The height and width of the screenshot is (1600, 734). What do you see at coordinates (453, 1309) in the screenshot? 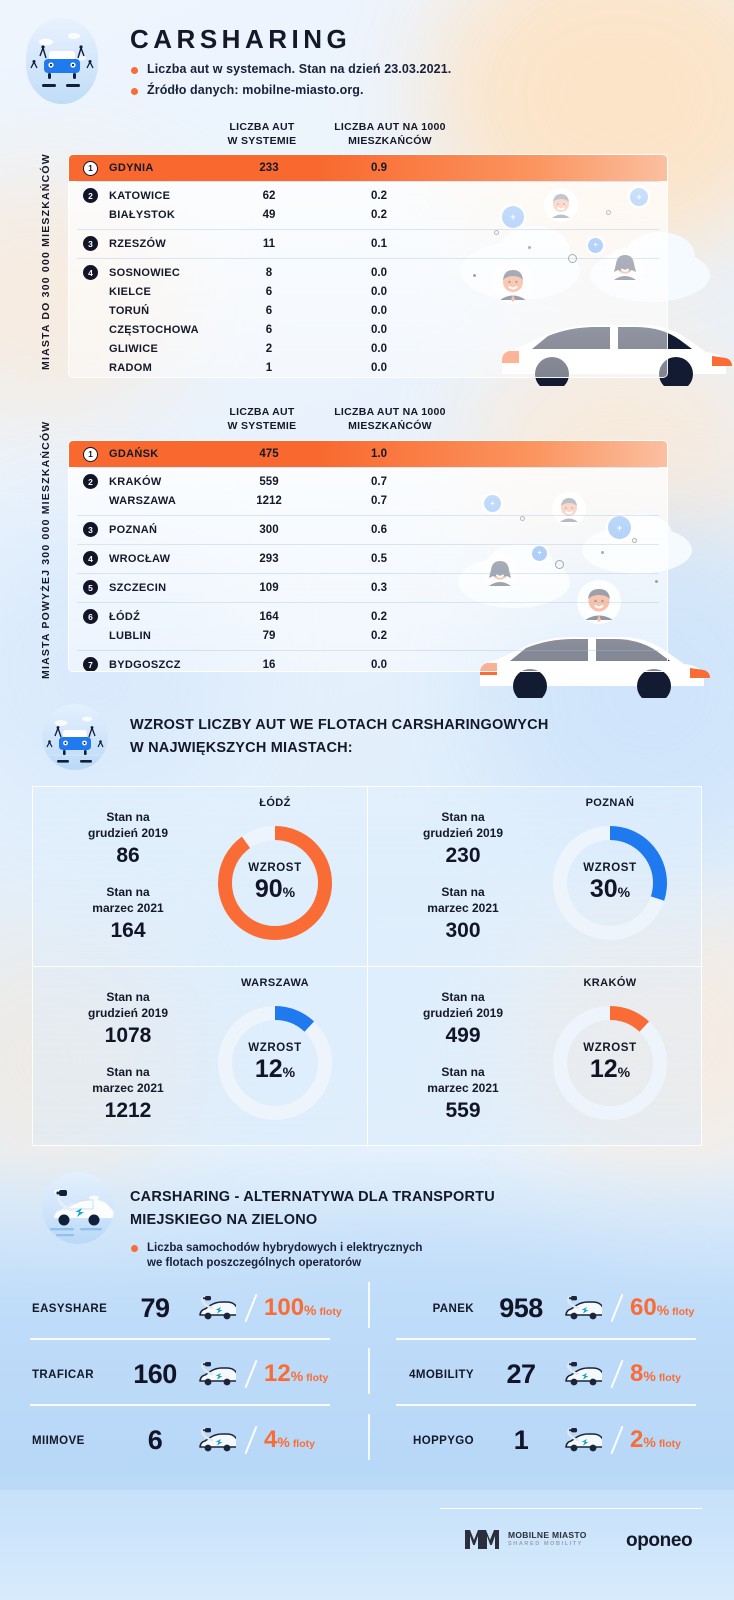
I see `operator-name: PANEK` at bounding box center [453, 1309].